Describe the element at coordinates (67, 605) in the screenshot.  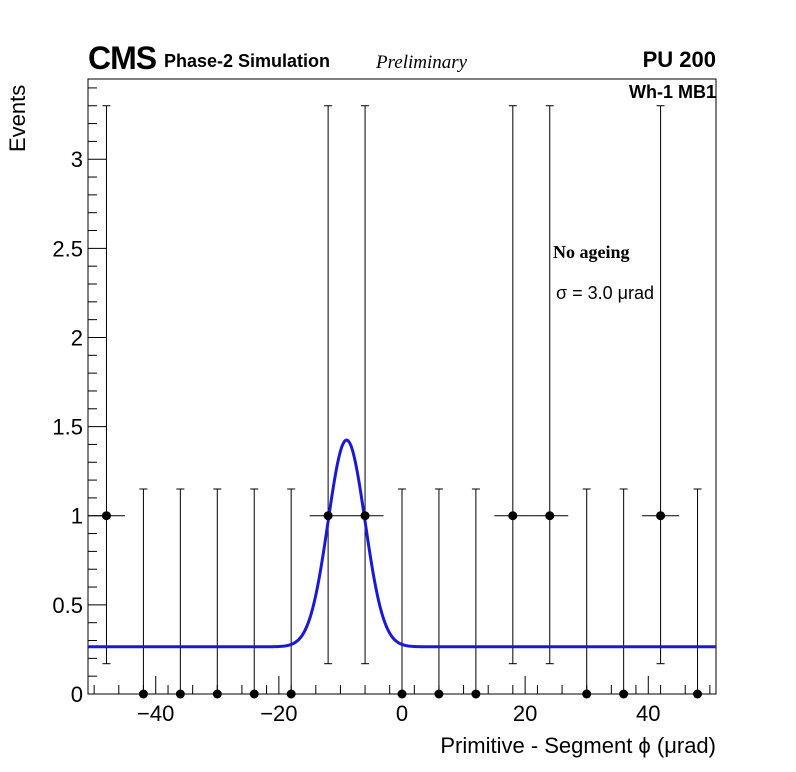
I see `y-tick-label: 0.5` at that location.